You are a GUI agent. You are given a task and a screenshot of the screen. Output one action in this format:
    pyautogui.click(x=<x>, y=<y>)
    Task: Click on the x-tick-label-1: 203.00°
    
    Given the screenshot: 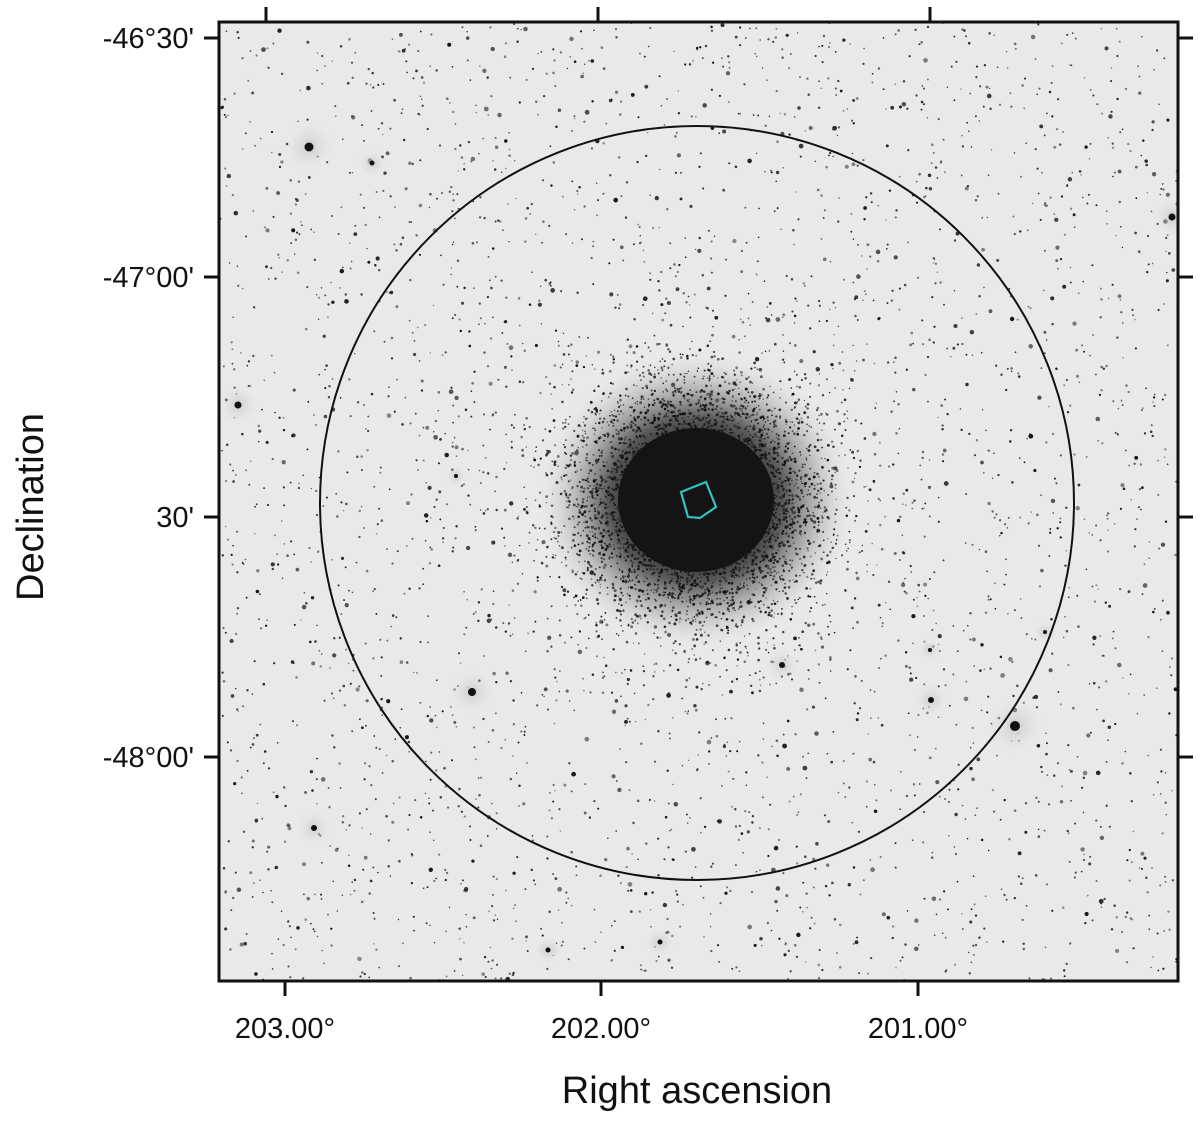 What is the action you would take?
    pyautogui.click(x=285, y=1029)
    